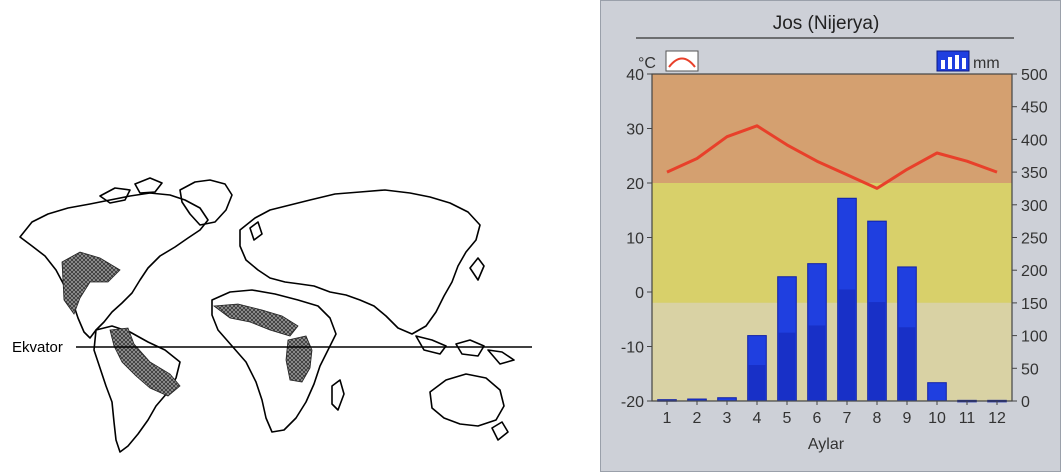  I want to click on australia-outline, so click(467, 400).